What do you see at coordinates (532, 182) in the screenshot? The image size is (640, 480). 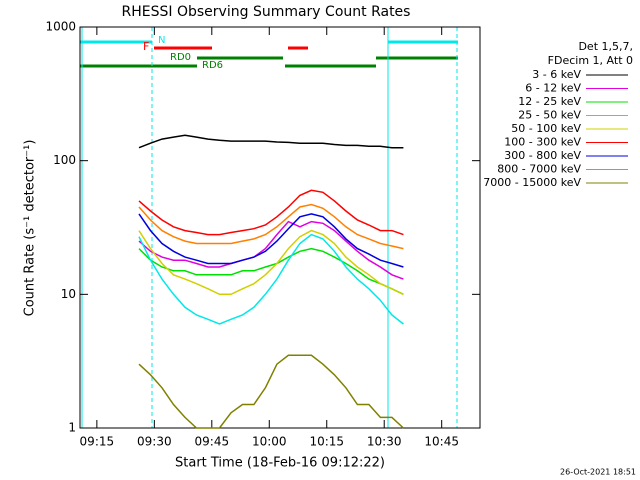 I see `legend-label: 7000 - 15000 keV` at bounding box center [532, 182].